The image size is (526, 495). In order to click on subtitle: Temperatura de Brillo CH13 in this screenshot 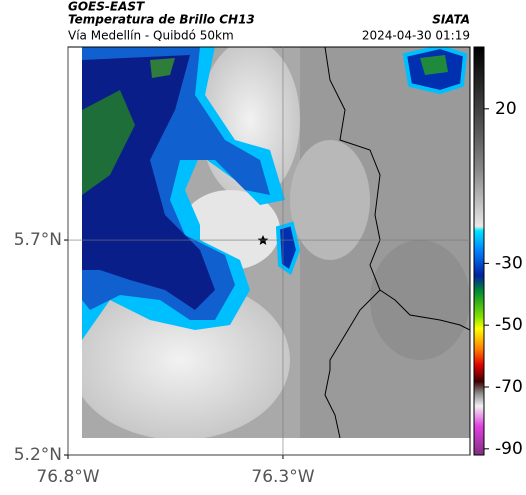, I will do `click(161, 20)`.